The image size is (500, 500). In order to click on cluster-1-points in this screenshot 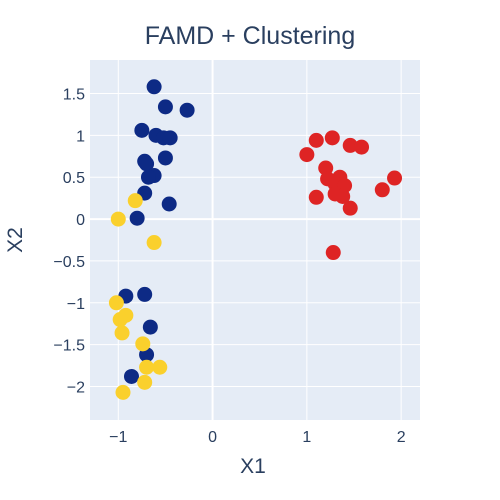, I will do `click(156, 231)`.